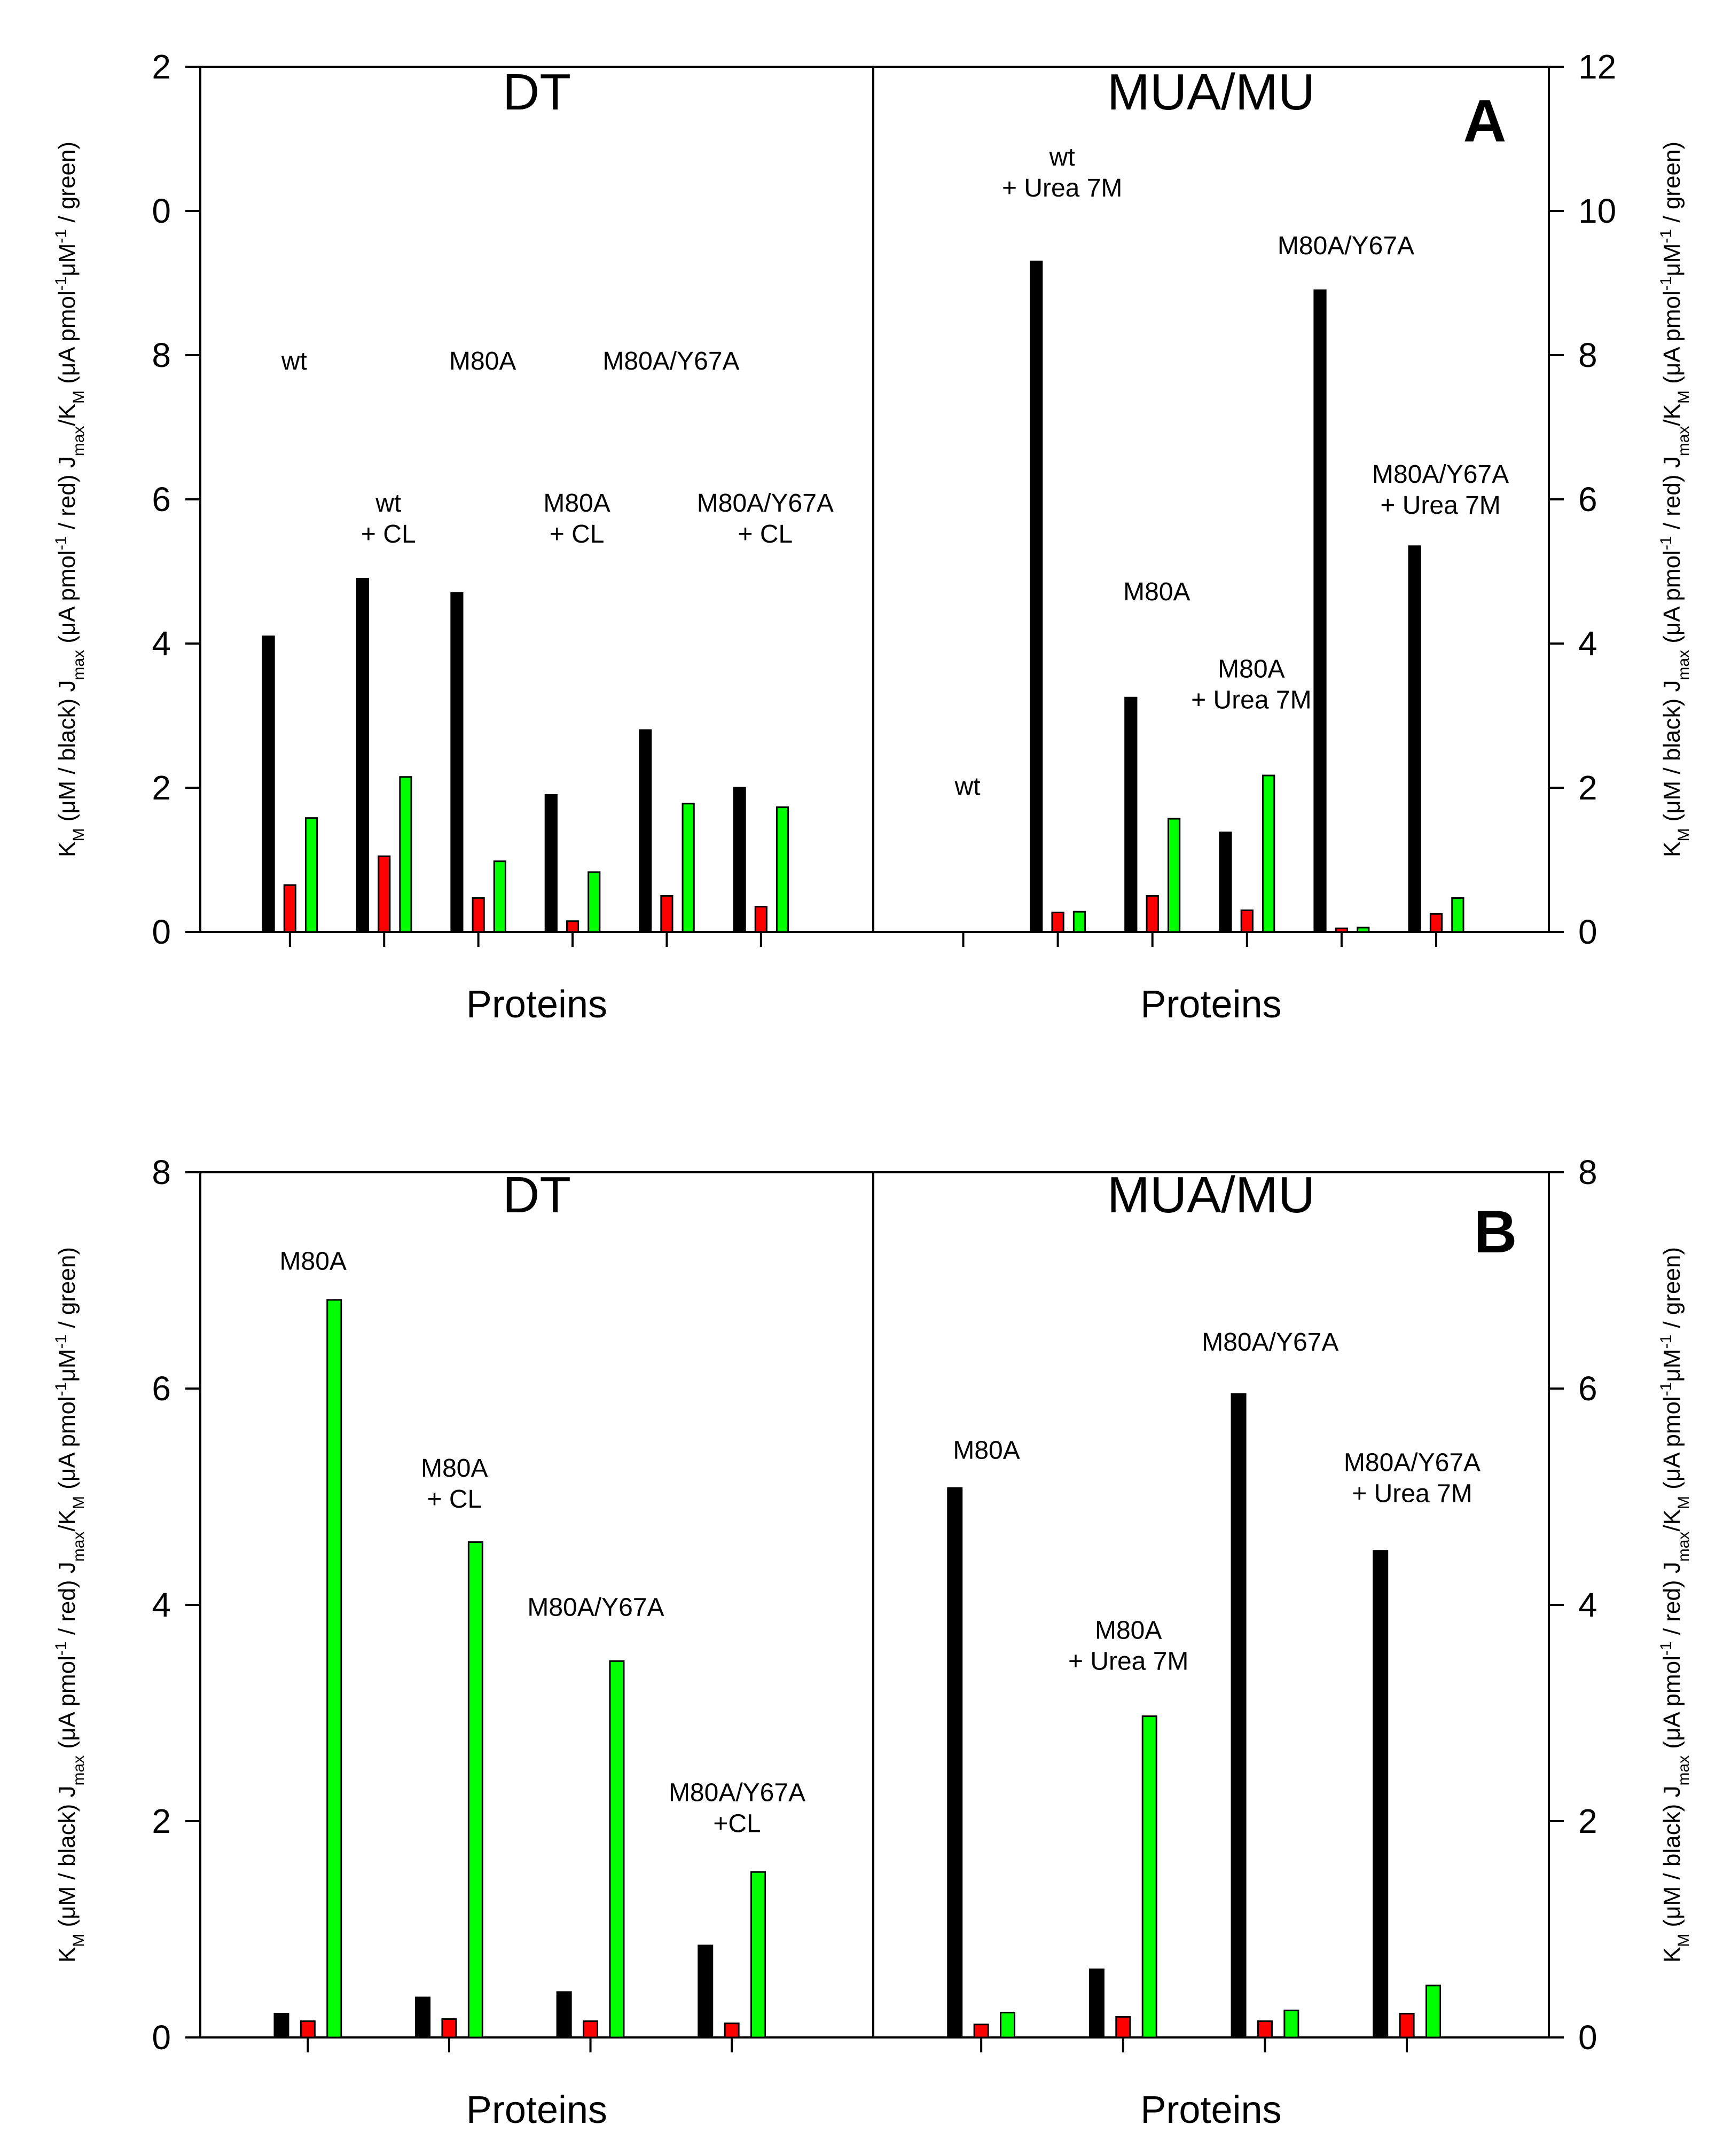  What do you see at coordinates (1057, 922) in the screenshot?
I see `bar-red-wt-urea-7m` at bounding box center [1057, 922].